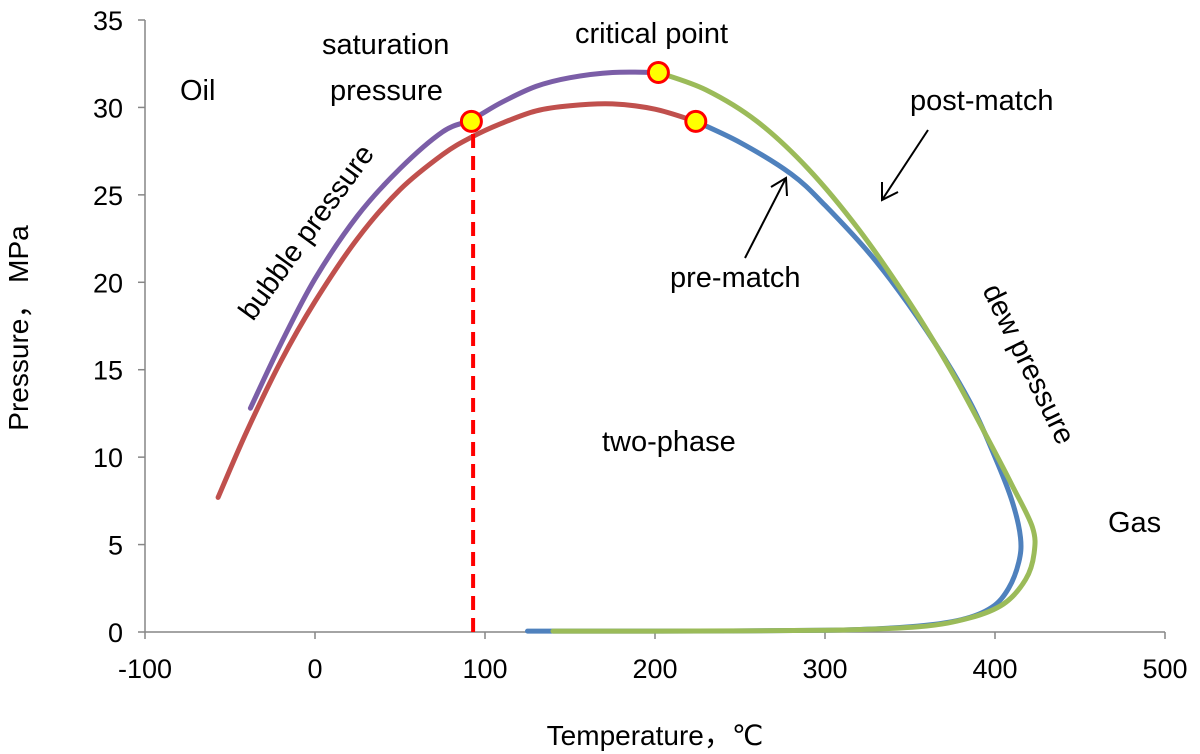  I want to click on label-post-match: post-match, so click(981, 101).